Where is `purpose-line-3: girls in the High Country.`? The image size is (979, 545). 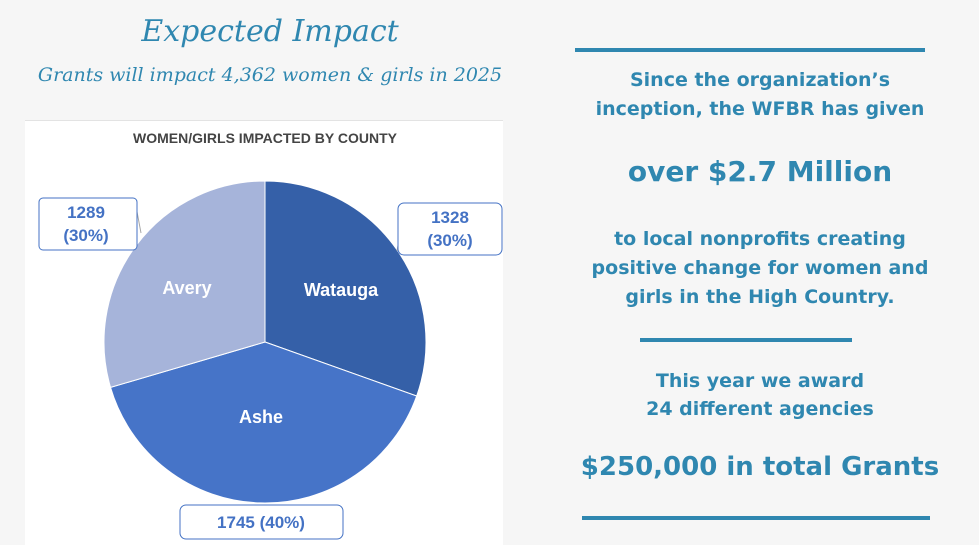 purpose-line-3: girls in the High Country. is located at coordinates (760, 297).